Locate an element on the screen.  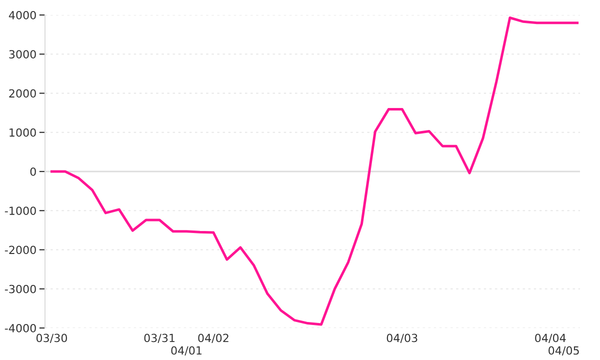
x-tick-label: 03/30 is located at coordinates (52, 339).